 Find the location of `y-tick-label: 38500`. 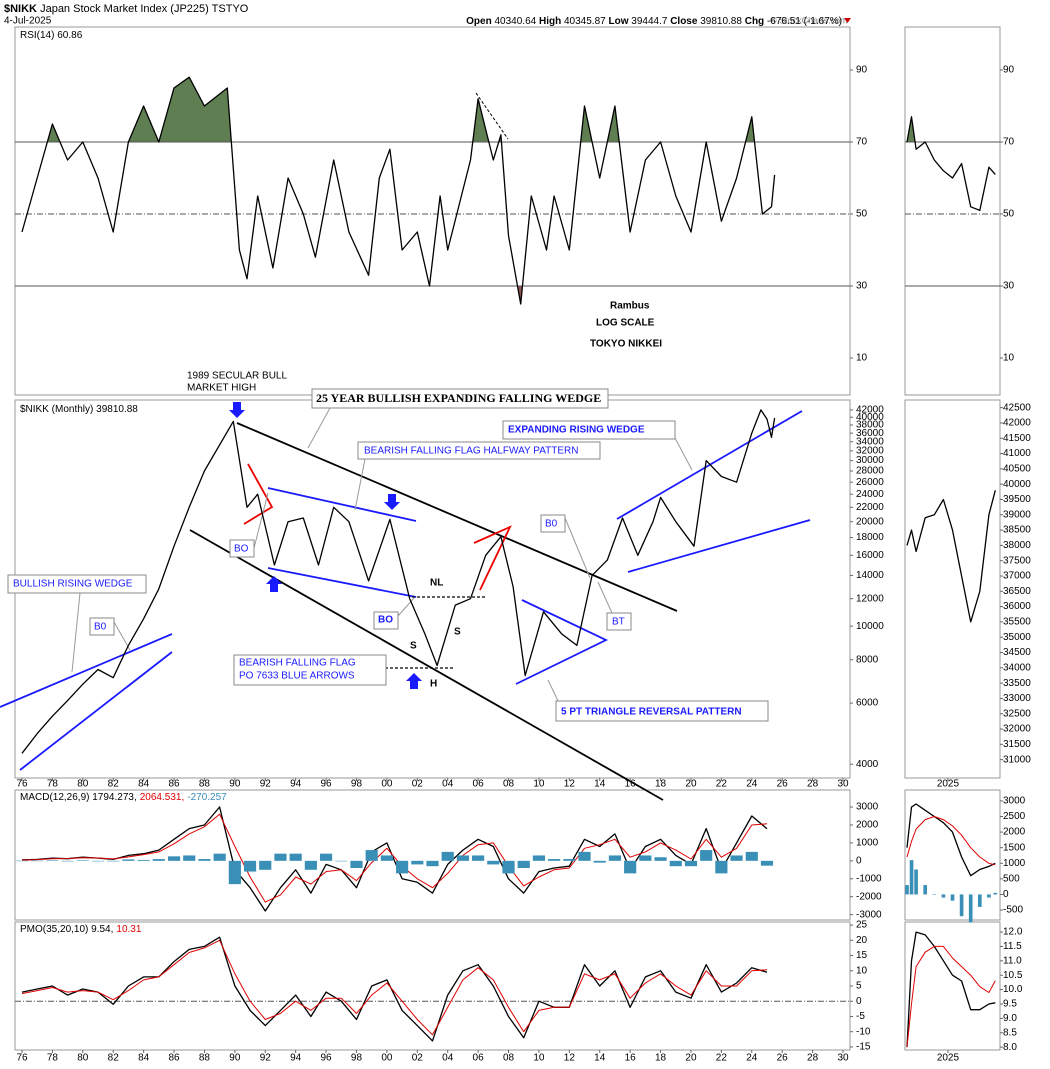

y-tick-label: 38500 is located at coordinates (1017, 530).